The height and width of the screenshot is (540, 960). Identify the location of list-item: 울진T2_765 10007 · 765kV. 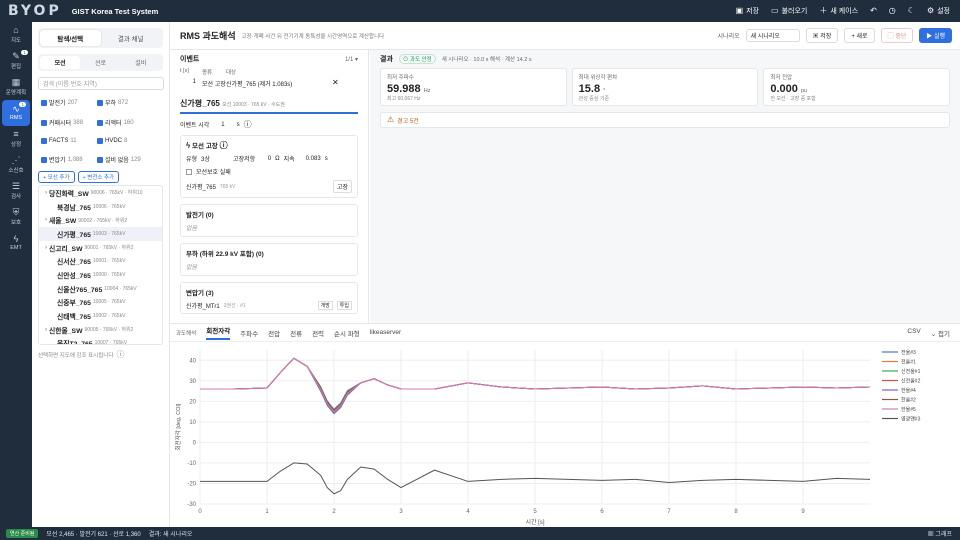
(92, 342).